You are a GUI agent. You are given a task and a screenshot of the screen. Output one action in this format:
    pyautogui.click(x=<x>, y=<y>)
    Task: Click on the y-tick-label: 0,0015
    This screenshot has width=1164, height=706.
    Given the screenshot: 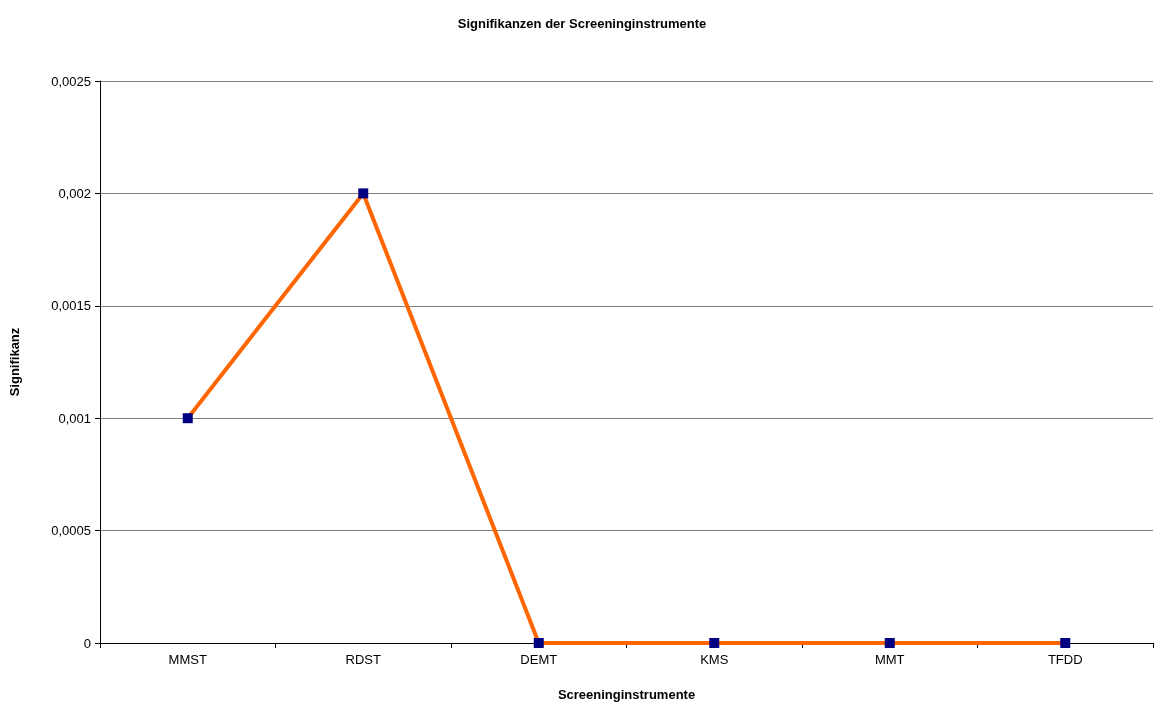 What is the action you would take?
    pyautogui.click(x=71, y=306)
    